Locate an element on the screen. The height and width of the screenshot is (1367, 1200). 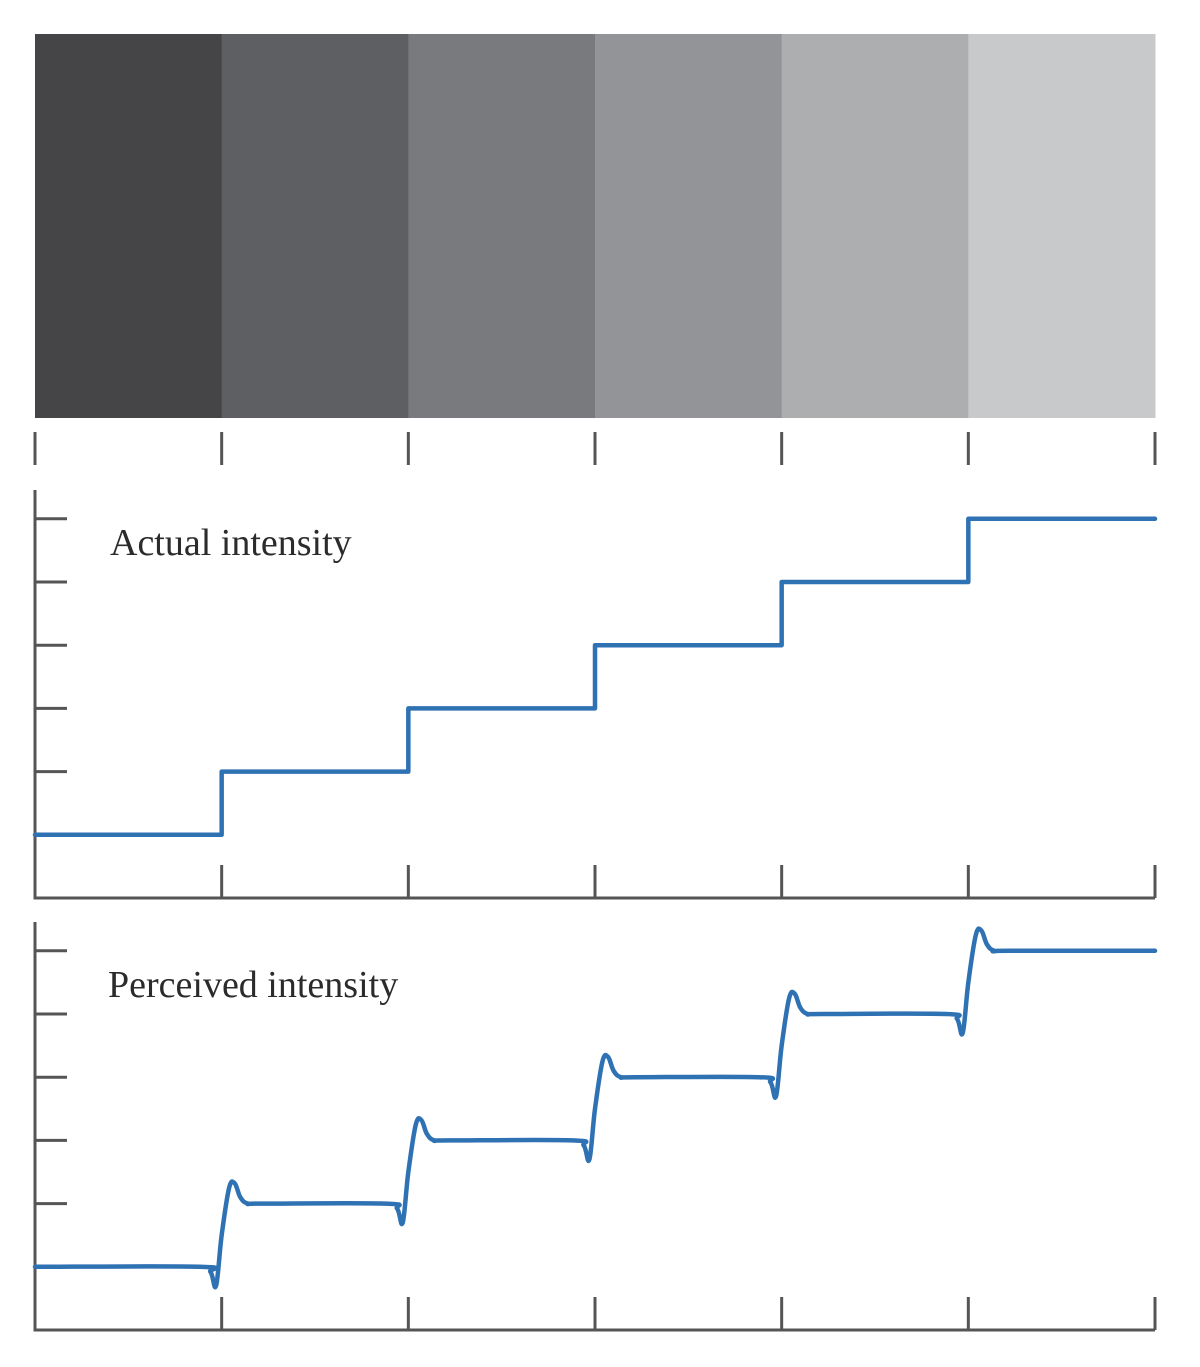
perceived-intensity-title: Perceived intensity is located at coordinates (253, 985).